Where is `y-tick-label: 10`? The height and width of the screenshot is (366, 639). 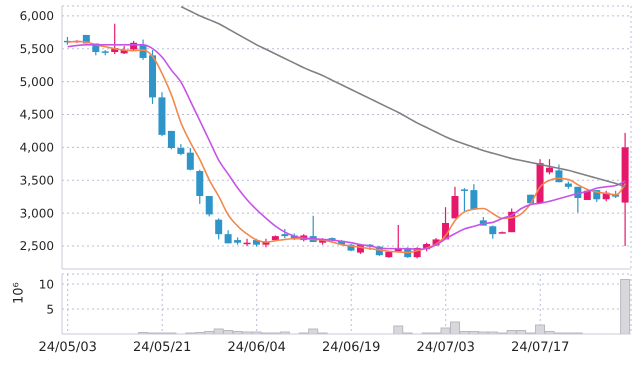
y-tick-label: 10 is located at coordinates (46, 284).